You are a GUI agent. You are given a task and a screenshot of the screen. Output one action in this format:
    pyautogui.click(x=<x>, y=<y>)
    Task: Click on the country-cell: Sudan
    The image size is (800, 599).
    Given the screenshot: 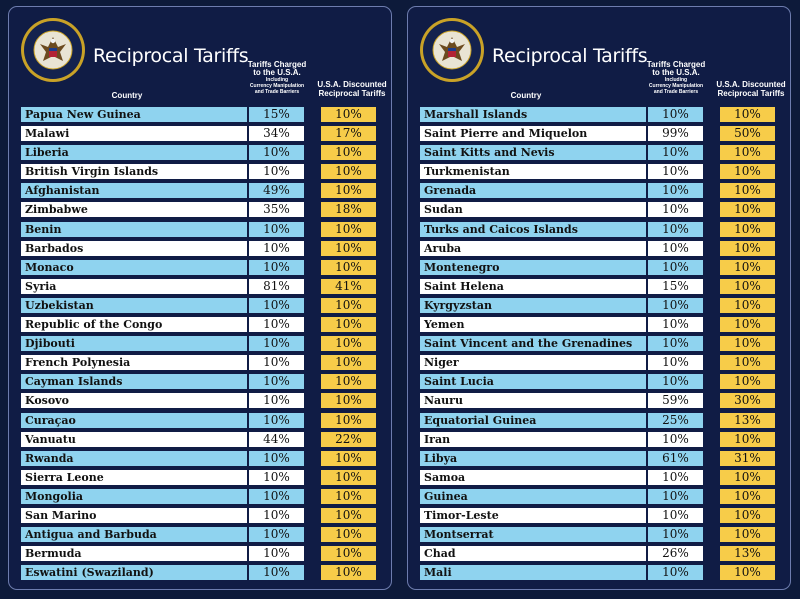 What is the action you would take?
    pyautogui.click(x=533, y=210)
    